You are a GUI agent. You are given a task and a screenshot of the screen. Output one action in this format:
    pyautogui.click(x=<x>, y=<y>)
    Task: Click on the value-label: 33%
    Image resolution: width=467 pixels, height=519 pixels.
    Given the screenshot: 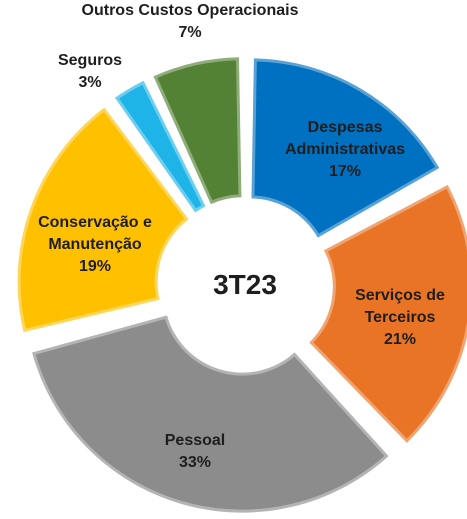 What is the action you would take?
    pyautogui.click(x=195, y=462)
    